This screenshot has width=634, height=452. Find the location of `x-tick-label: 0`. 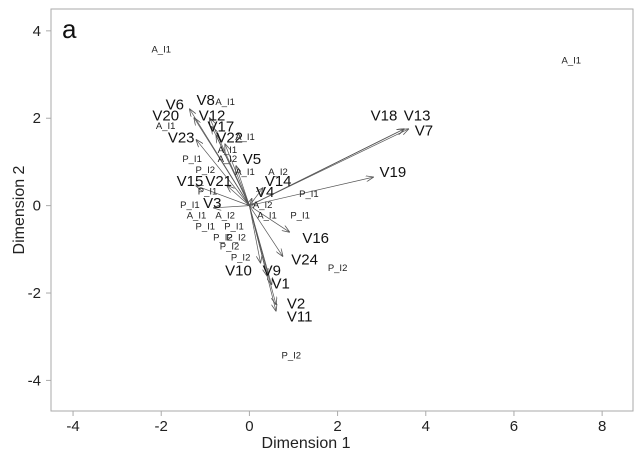

x-tick-label: 0 is located at coordinates (249, 426).